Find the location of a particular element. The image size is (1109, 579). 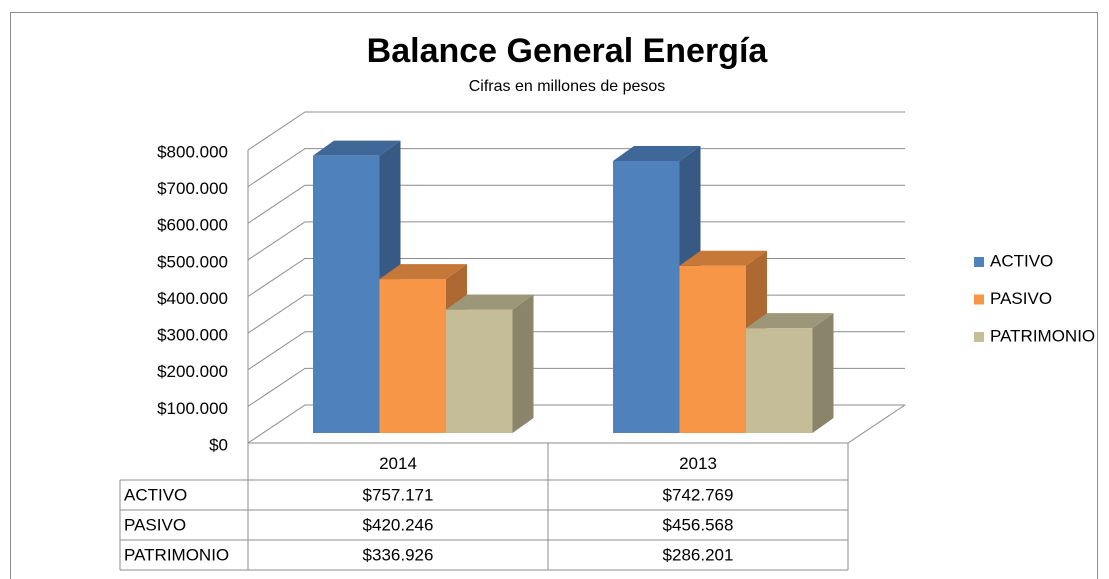

y-tick-label: $700.000 is located at coordinates (192, 188).